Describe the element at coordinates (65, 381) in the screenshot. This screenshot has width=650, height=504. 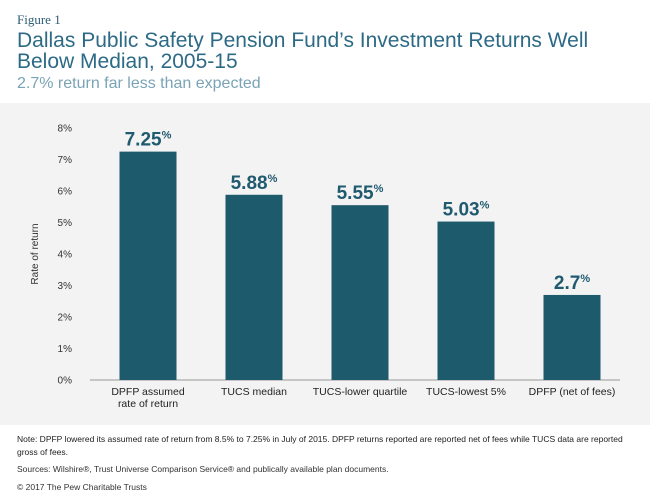
I see `y-tick-label: 0%` at that location.